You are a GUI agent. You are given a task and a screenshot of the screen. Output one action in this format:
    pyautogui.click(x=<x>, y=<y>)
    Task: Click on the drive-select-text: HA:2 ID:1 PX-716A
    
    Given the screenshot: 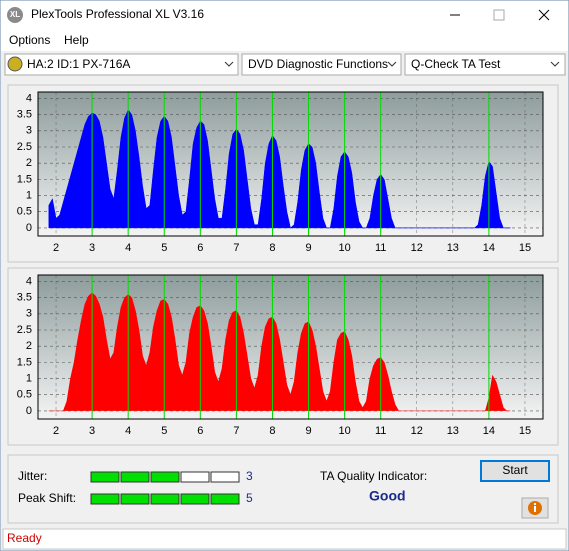 What is the action you would take?
    pyautogui.click(x=78, y=64)
    